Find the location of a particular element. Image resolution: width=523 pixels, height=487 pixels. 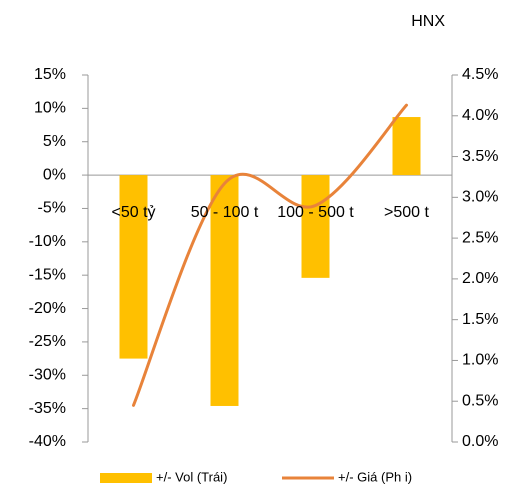

chart-title: HNX is located at coordinates (428, 21).